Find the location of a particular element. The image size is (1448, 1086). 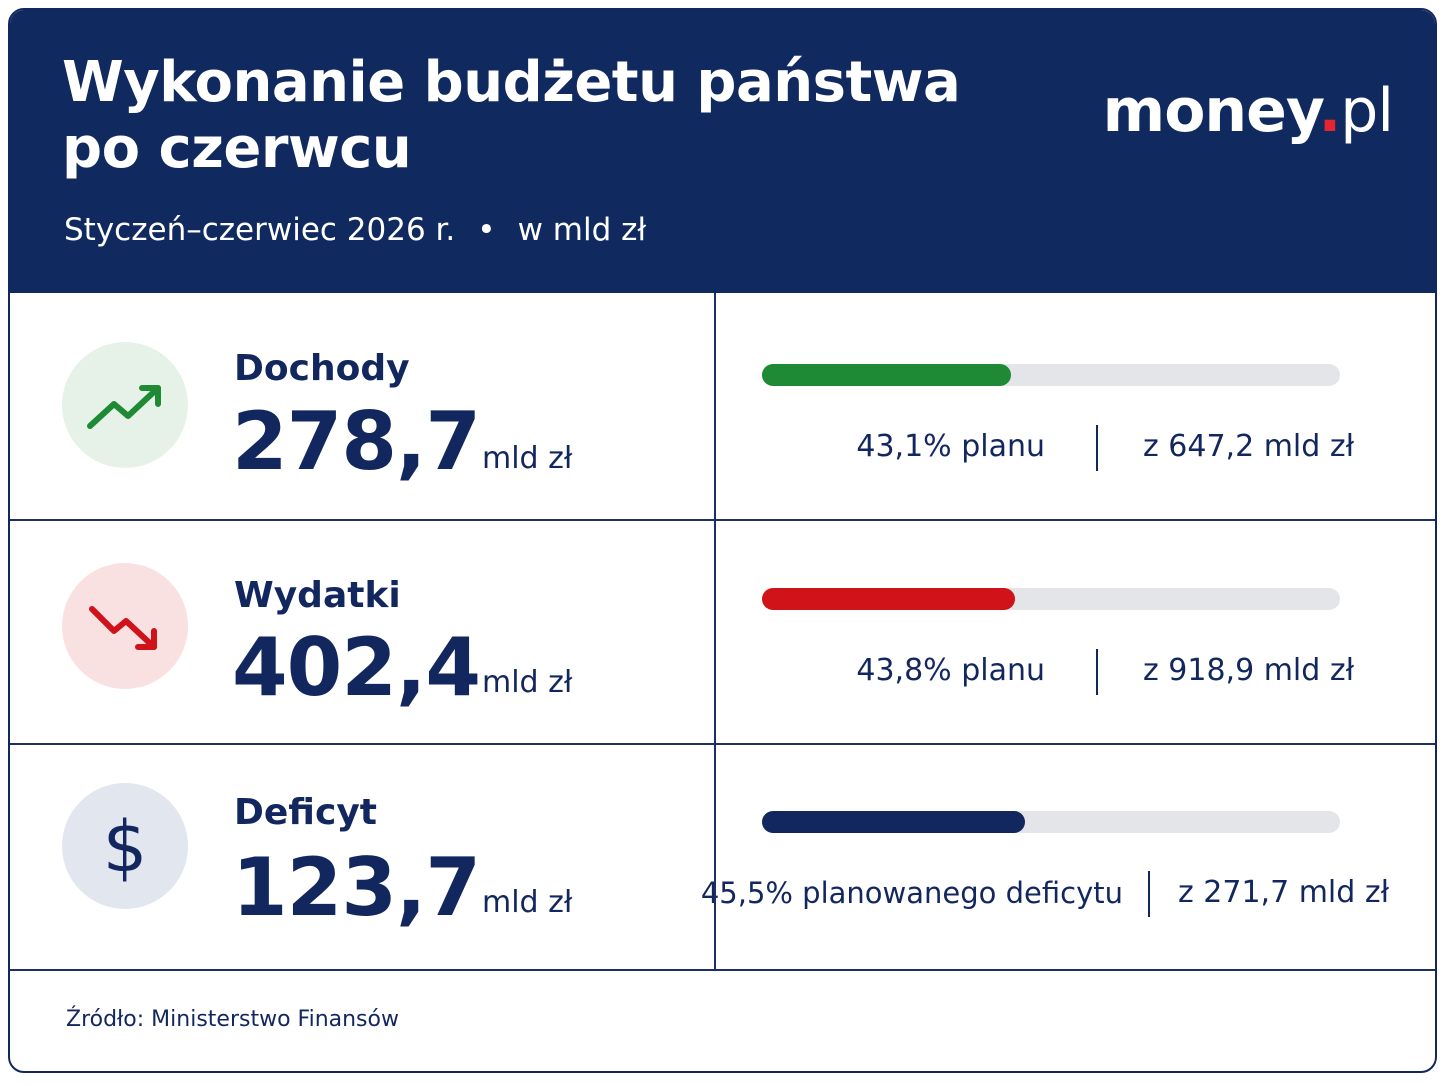

trend-up-icon is located at coordinates (124, 407).